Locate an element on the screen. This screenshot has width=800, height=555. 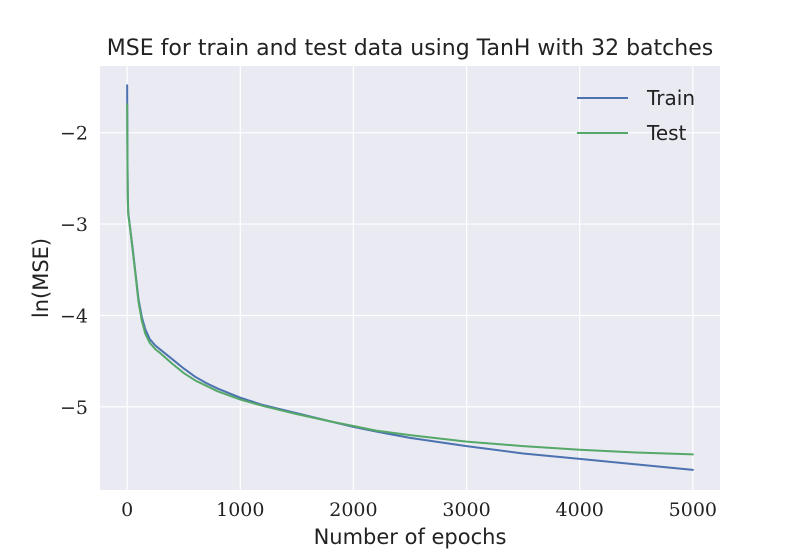
legend-label-test: Test is located at coordinates (666, 133).